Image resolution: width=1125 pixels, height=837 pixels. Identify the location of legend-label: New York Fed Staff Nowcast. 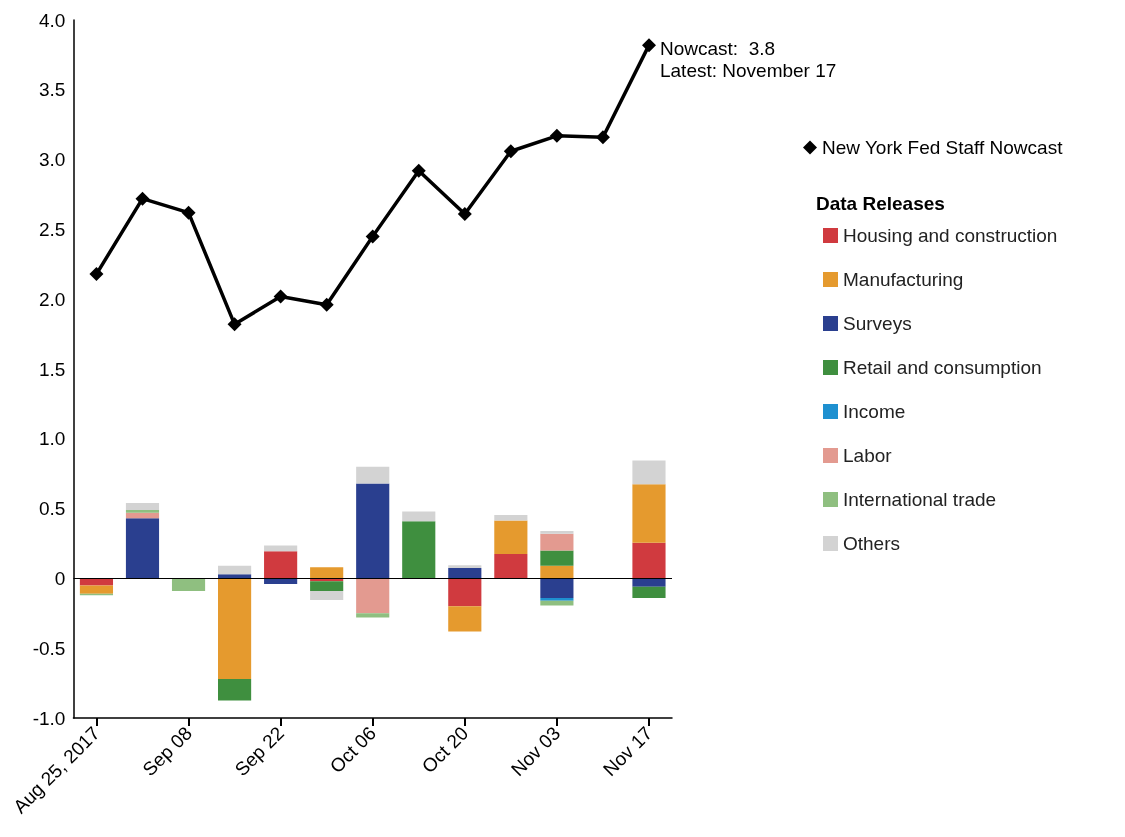
(943, 147).